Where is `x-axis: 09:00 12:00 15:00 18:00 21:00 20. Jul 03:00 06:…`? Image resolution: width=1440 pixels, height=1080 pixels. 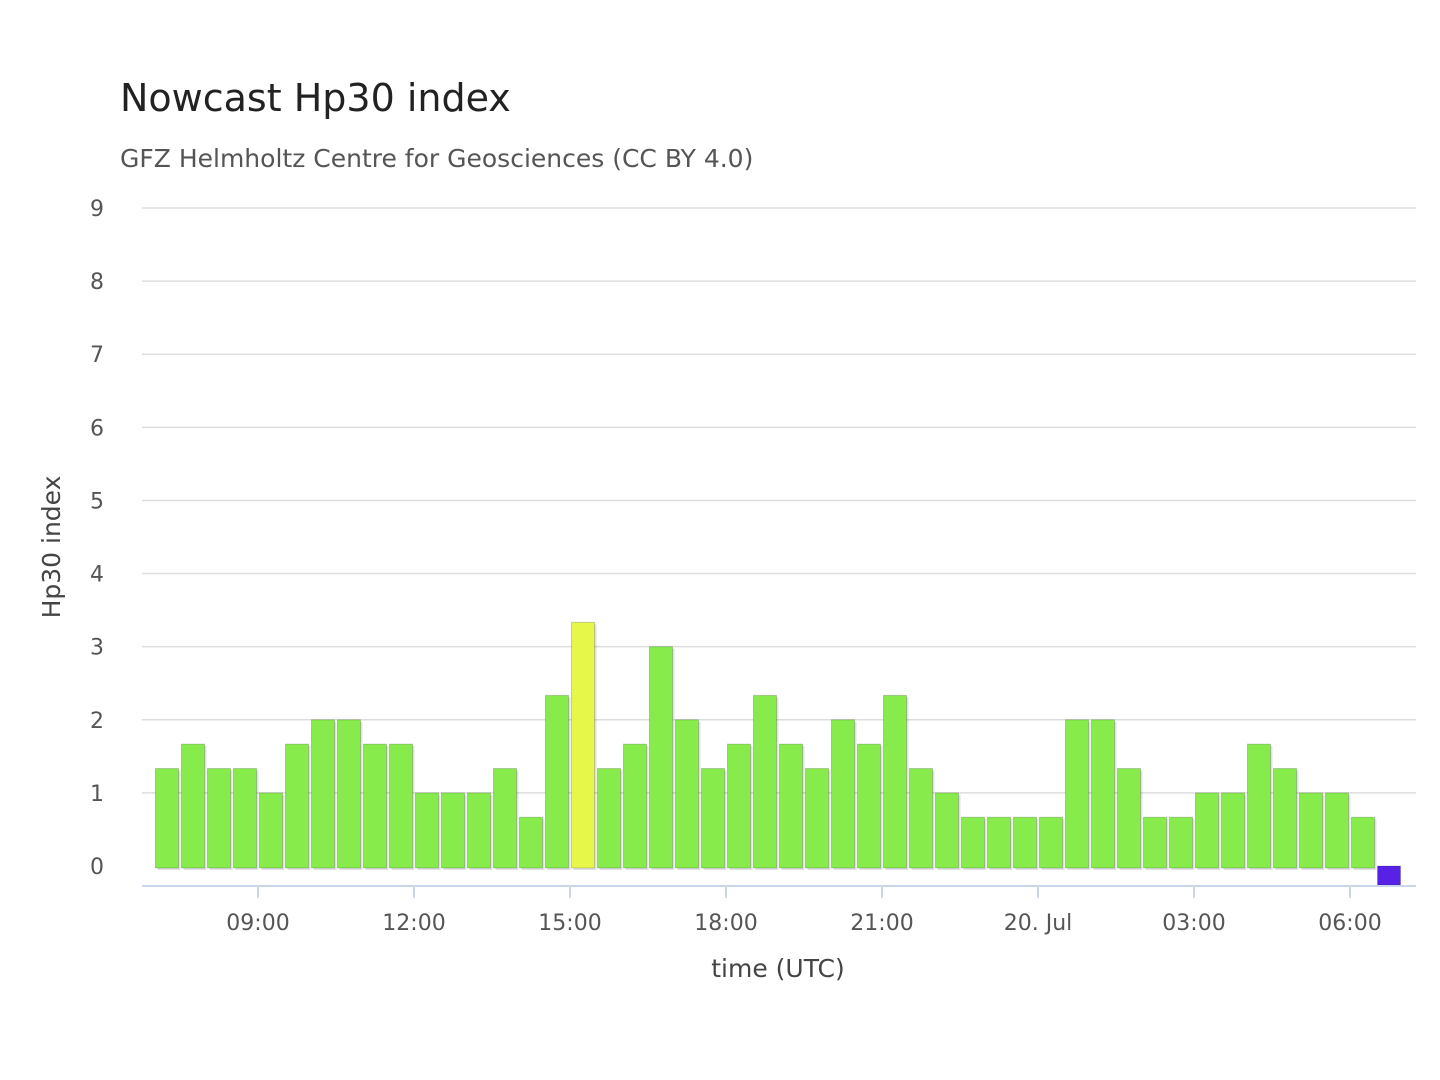 x-axis: 09:00 12:00 15:00 18:00 21:00 20. Jul 03:00 06:… is located at coordinates (779, 910).